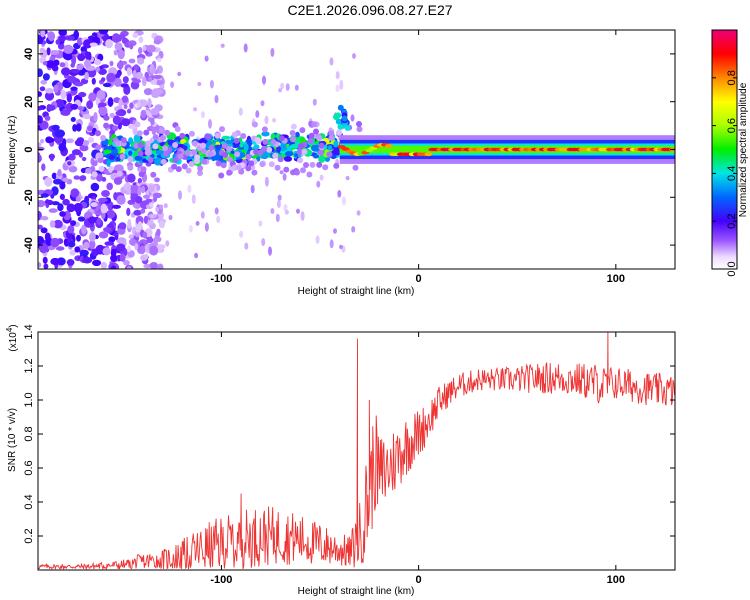 The width and height of the screenshot is (750, 600). What do you see at coordinates (428, 154) in the screenshot?
I see `tone-blob` at bounding box center [428, 154].